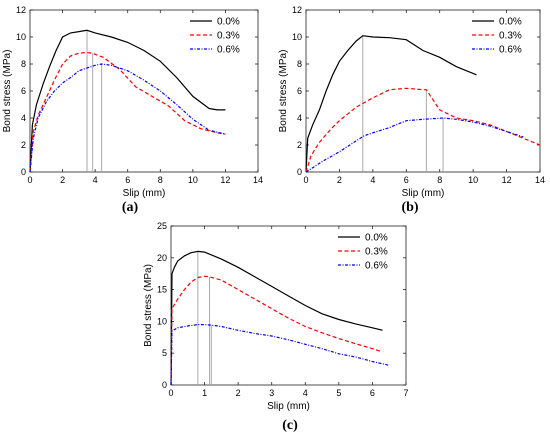  I want to click on panel-label: (c), so click(290, 425).